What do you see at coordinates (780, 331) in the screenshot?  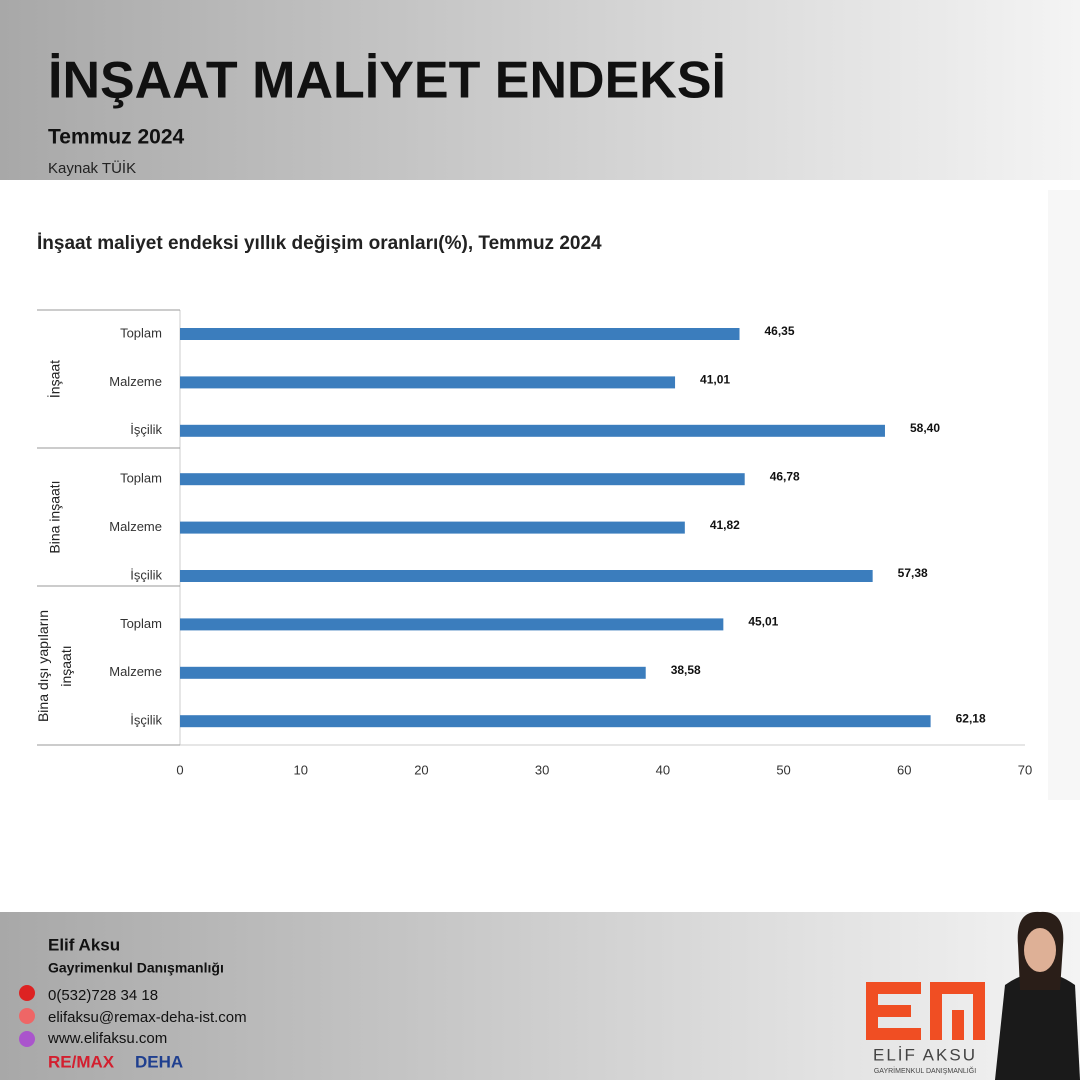 I see `value-label: 46,35` at bounding box center [780, 331].